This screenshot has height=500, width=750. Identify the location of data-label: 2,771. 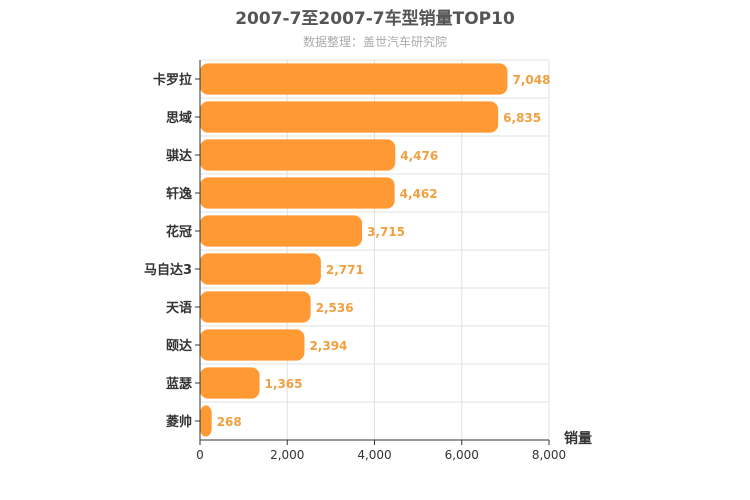
(345, 270).